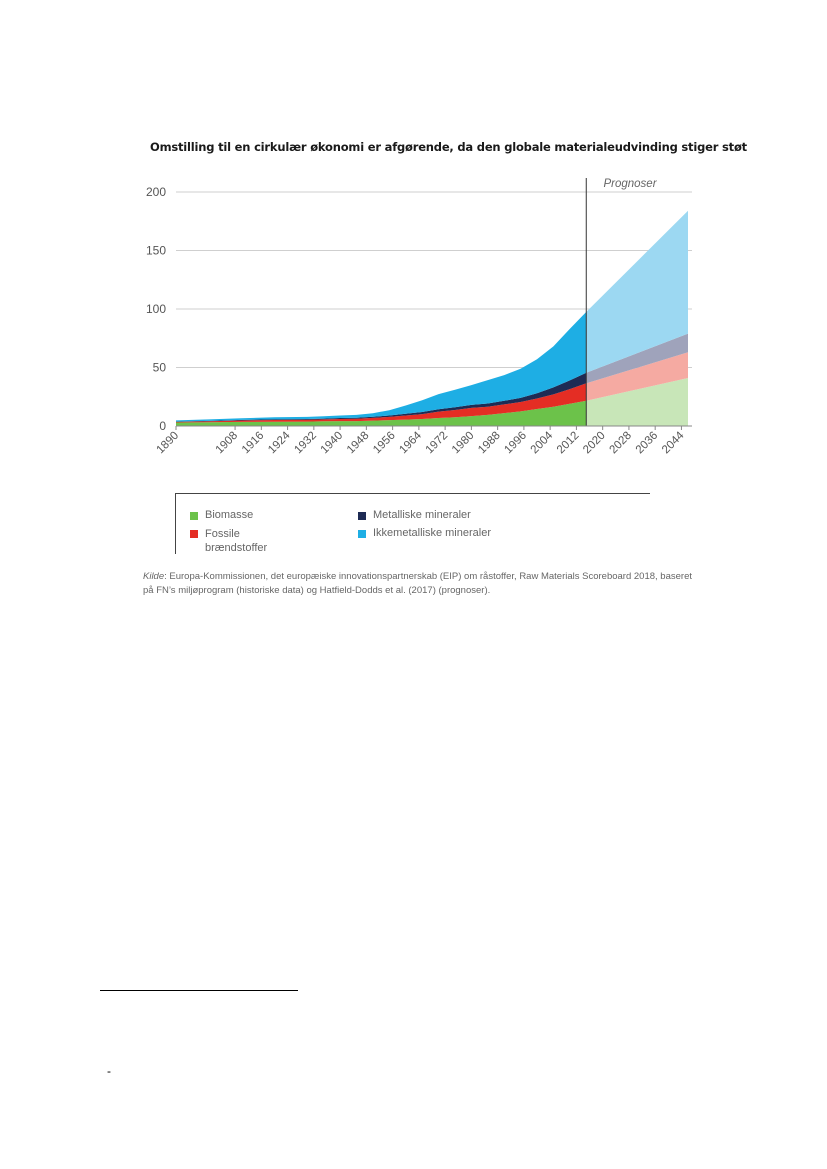 The height and width of the screenshot is (1169, 827). I want to click on legend-label: Metalliske mineraler, so click(422, 515).